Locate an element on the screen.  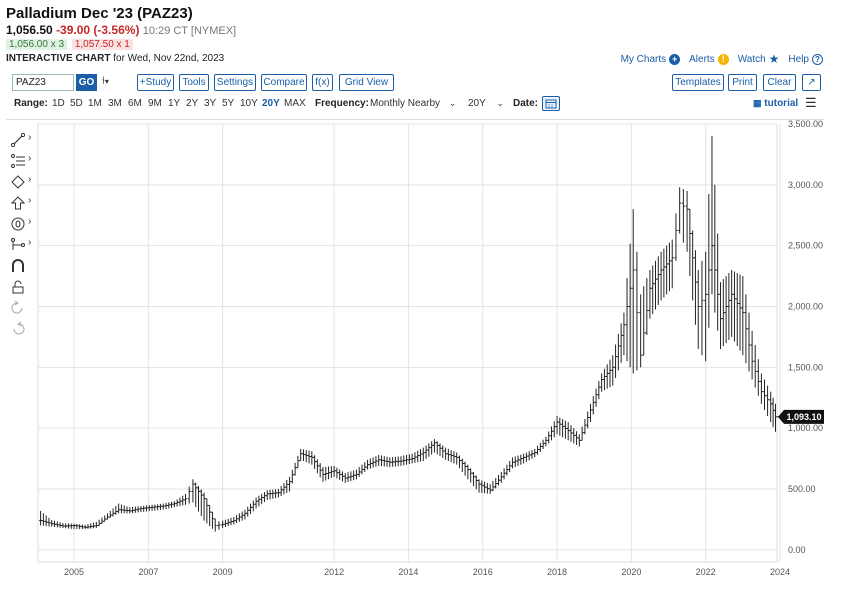
alert-icon: ! is located at coordinates (723, 59).